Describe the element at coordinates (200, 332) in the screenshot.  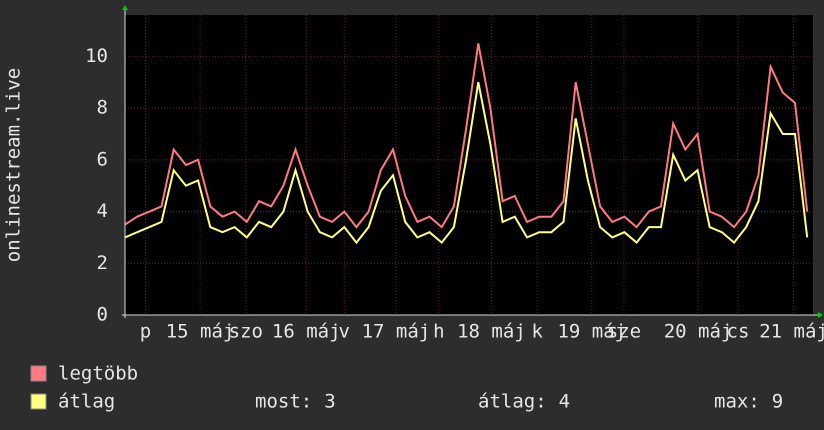
I see `x-tick-label: 15 máj` at that location.